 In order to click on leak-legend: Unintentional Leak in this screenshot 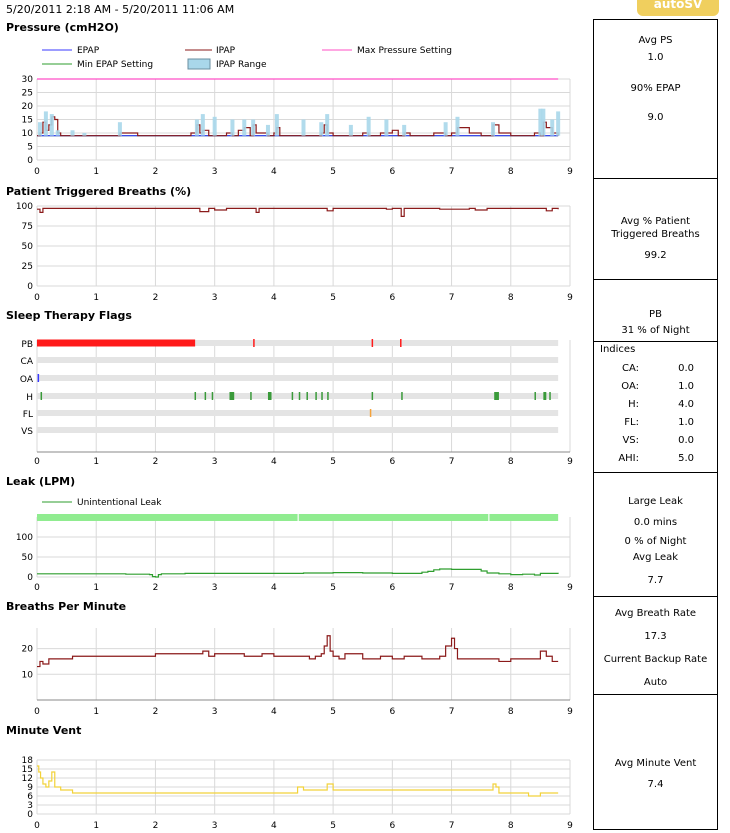, I will do `click(102, 503)`.